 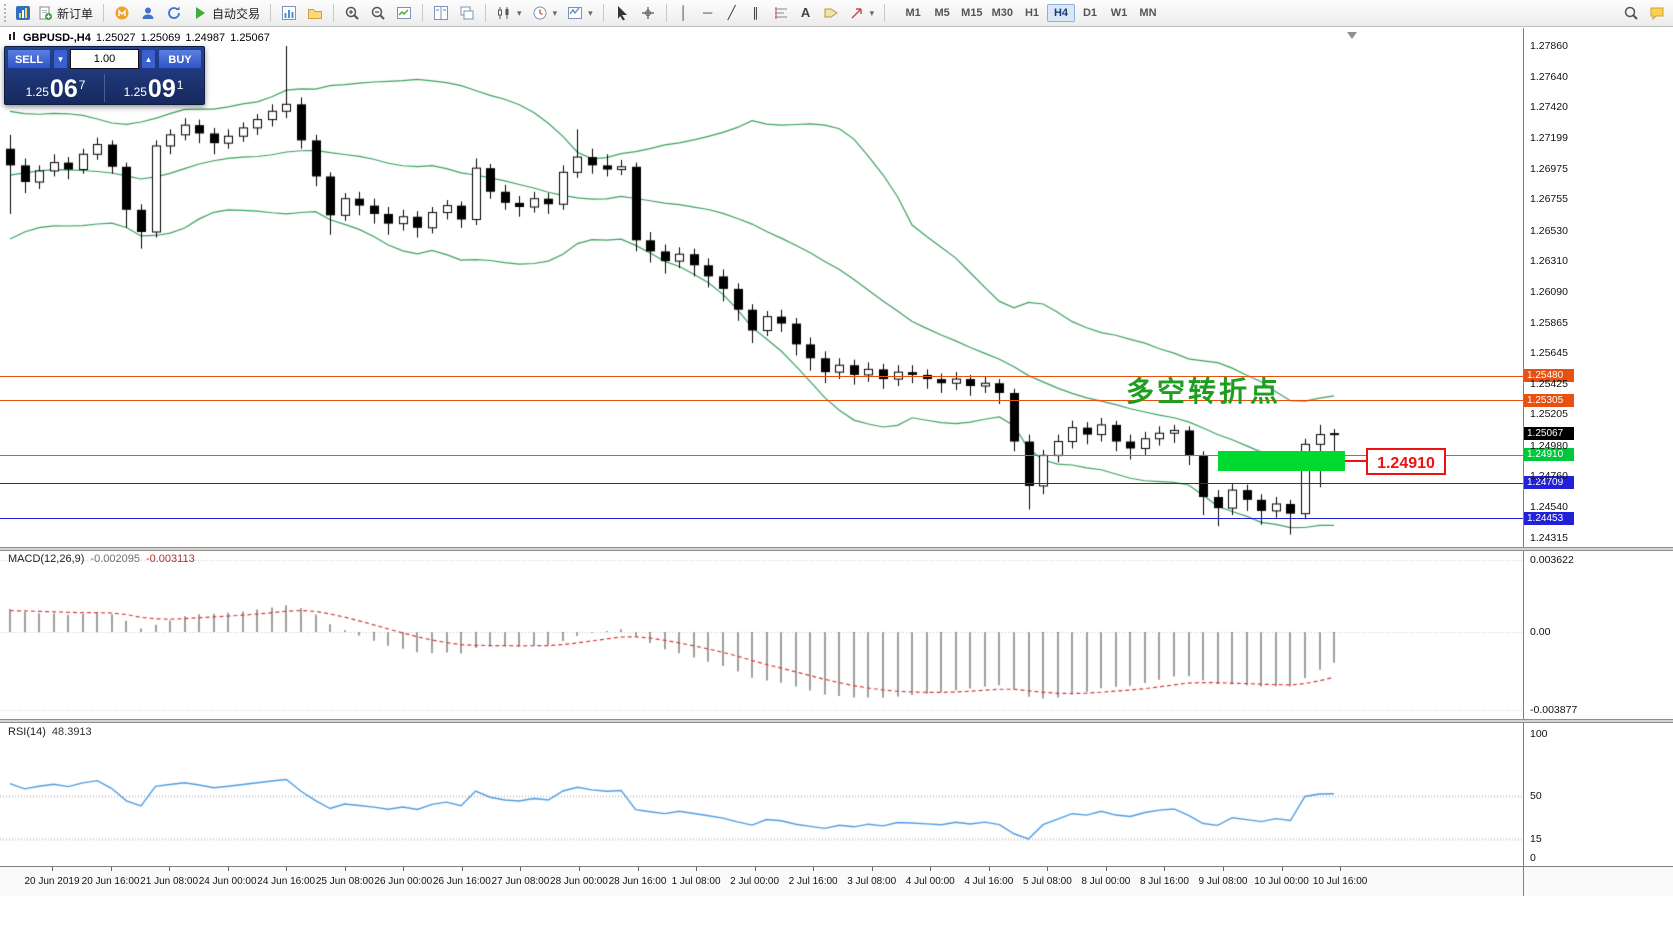 What do you see at coordinates (831, 13) in the screenshot?
I see `label-tool-button` at bounding box center [831, 13].